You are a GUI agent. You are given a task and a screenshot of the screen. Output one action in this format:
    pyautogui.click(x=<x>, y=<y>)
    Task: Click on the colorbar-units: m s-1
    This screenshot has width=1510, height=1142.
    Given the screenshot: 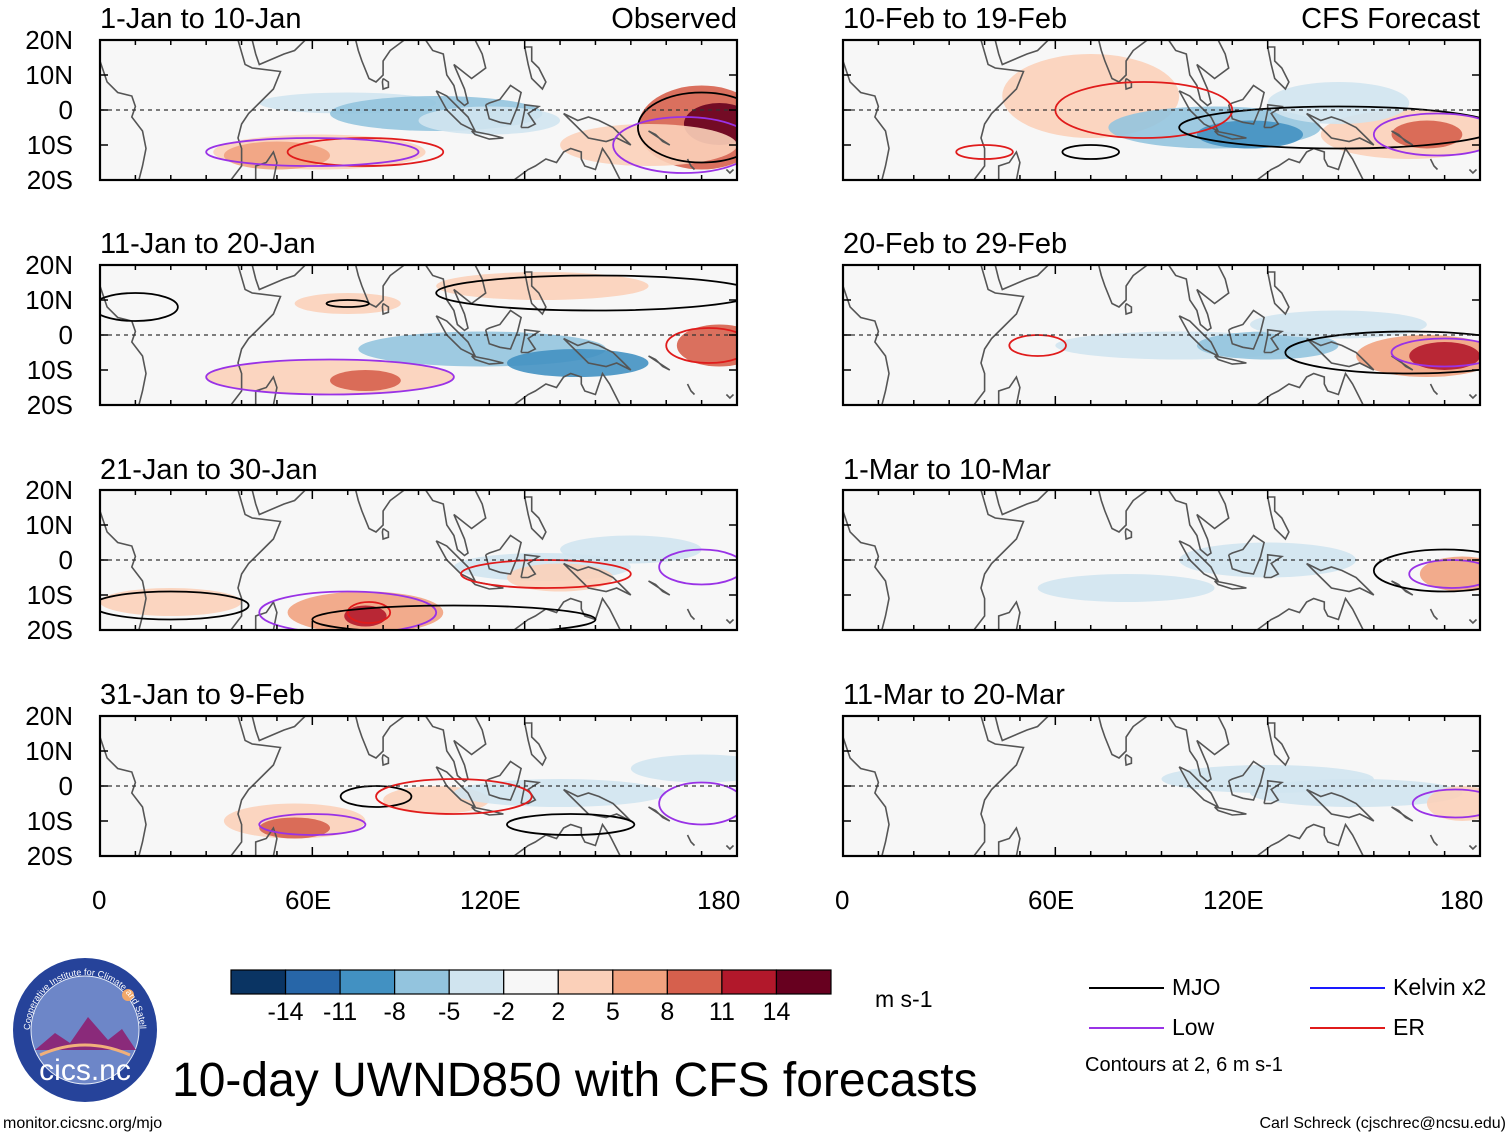 What is the action you would take?
    pyautogui.click(x=904, y=999)
    